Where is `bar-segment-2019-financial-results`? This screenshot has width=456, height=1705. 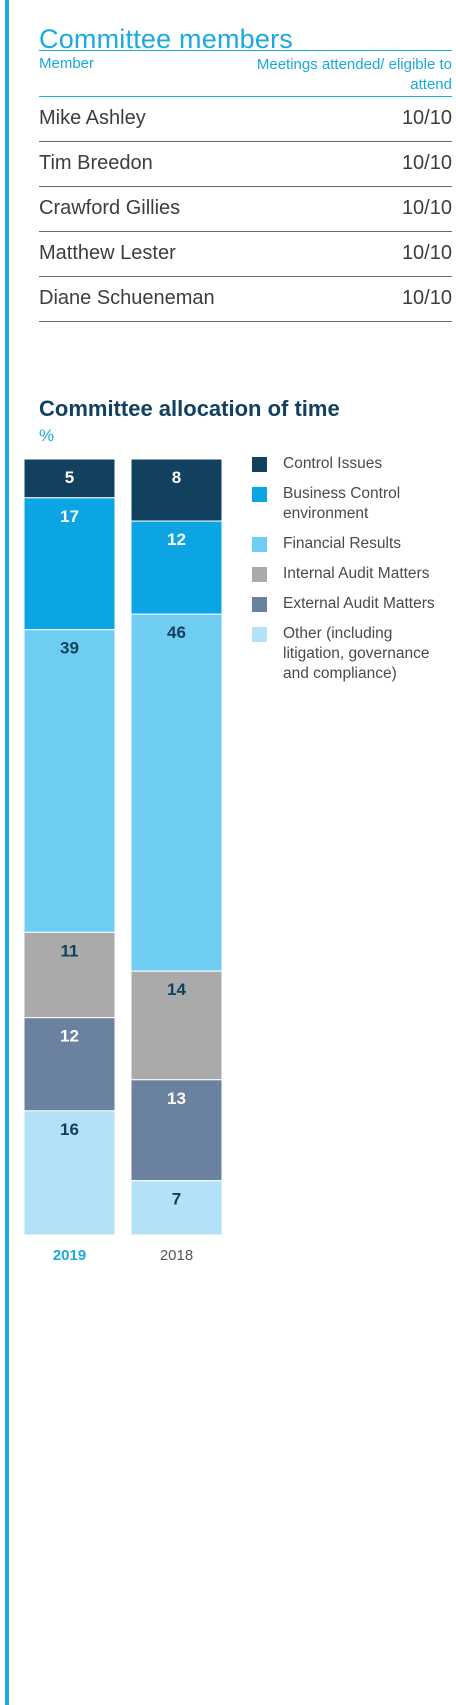 bar-segment-2019-financial-results is located at coordinates (69, 781).